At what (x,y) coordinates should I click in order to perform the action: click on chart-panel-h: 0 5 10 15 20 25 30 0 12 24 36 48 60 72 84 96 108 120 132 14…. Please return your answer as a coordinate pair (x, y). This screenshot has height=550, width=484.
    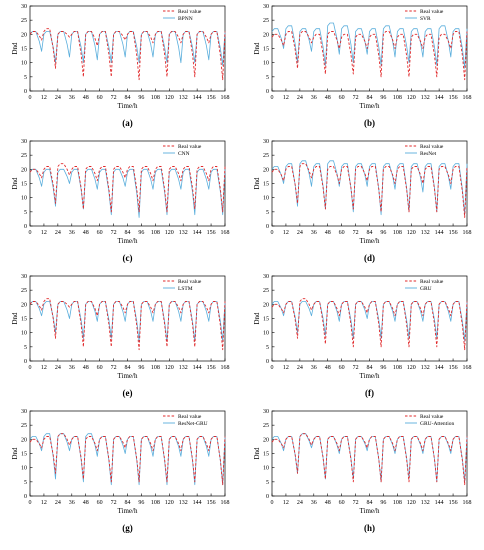
    Looking at the image, I should click on (362, 471).